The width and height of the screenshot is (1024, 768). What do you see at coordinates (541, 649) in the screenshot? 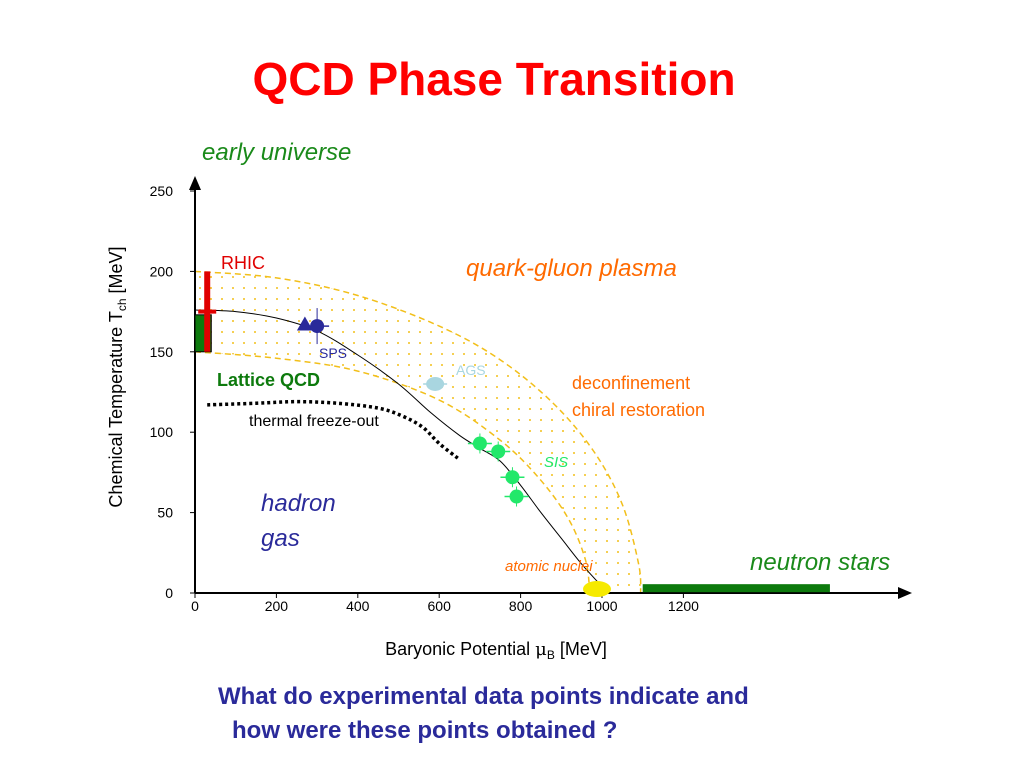
I see `x-axis-label-symbol: μ` at bounding box center [541, 649].